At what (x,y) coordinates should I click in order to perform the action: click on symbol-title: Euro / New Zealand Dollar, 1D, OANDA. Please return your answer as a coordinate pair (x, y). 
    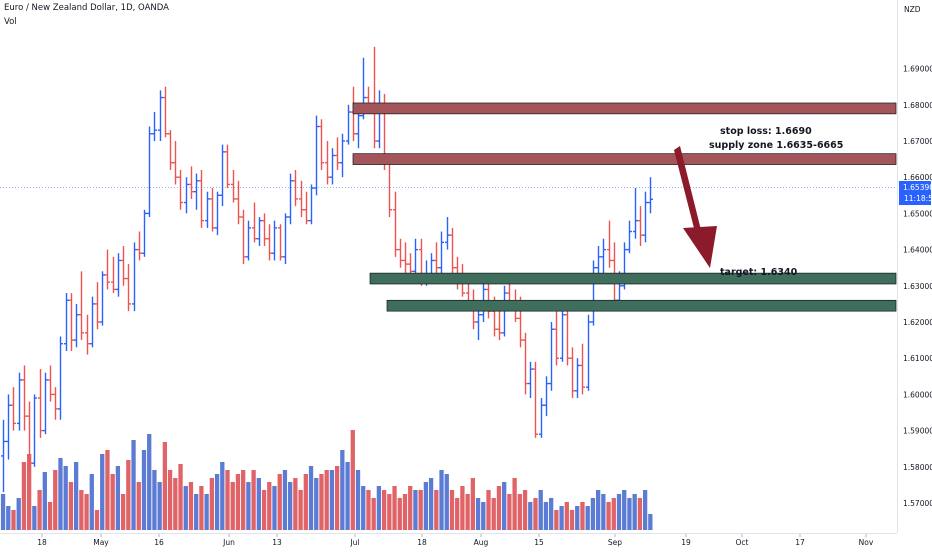
    Looking at the image, I should click on (86, 8).